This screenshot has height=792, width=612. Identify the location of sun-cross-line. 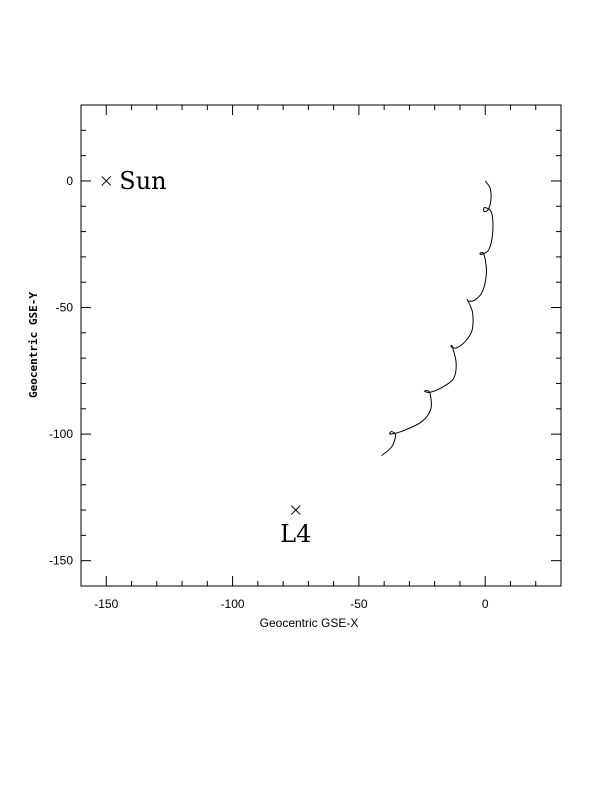
(106, 181).